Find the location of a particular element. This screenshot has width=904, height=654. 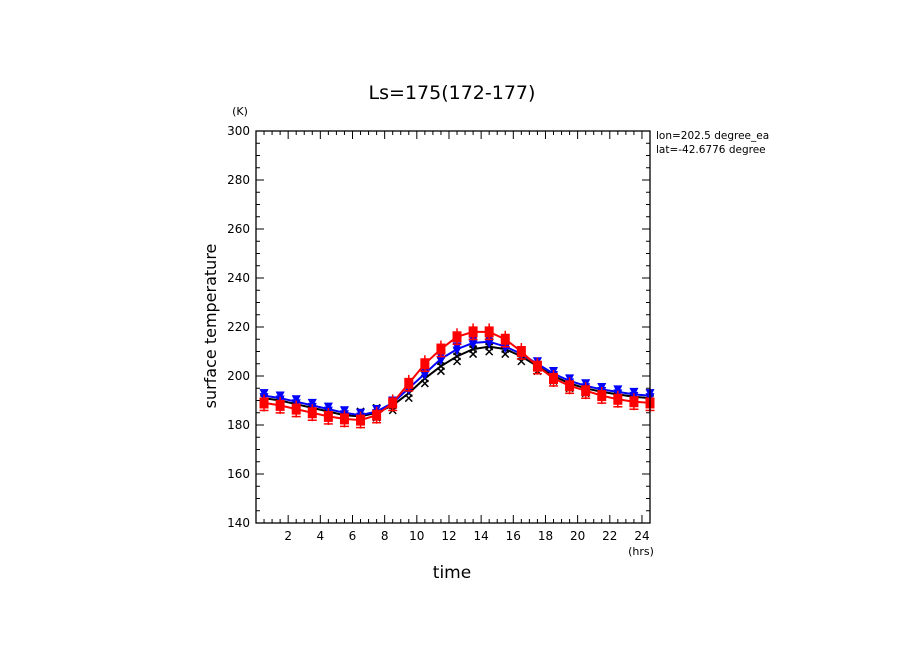

annotation-lon: lon=202.5 degree_ea is located at coordinates (712, 136).